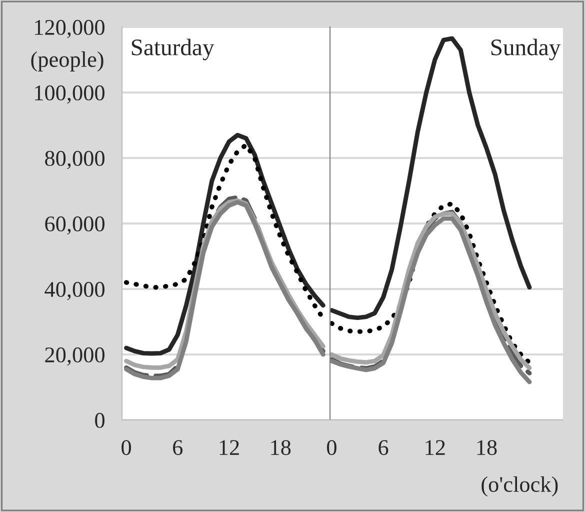  What do you see at coordinates (67, 61) in the screenshot?
I see `y-axis-title: (people)` at bounding box center [67, 61].